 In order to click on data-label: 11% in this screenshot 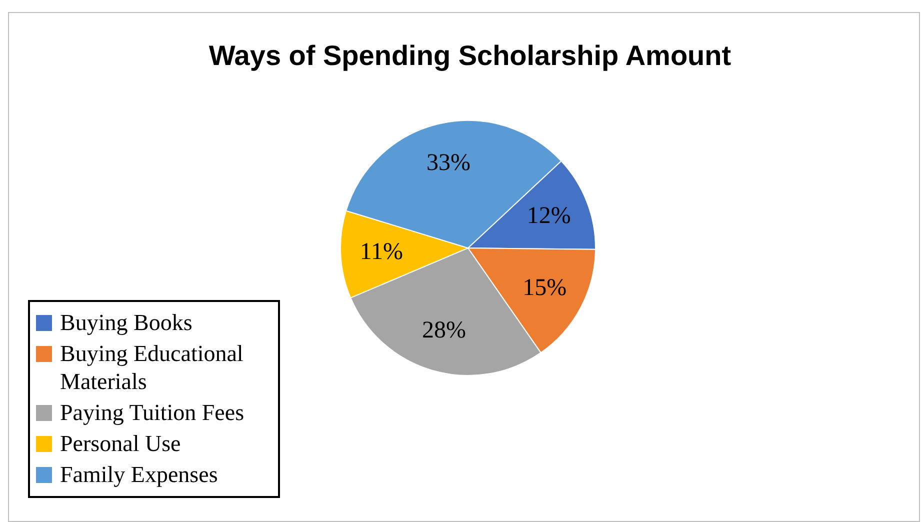, I will do `click(381, 251)`.